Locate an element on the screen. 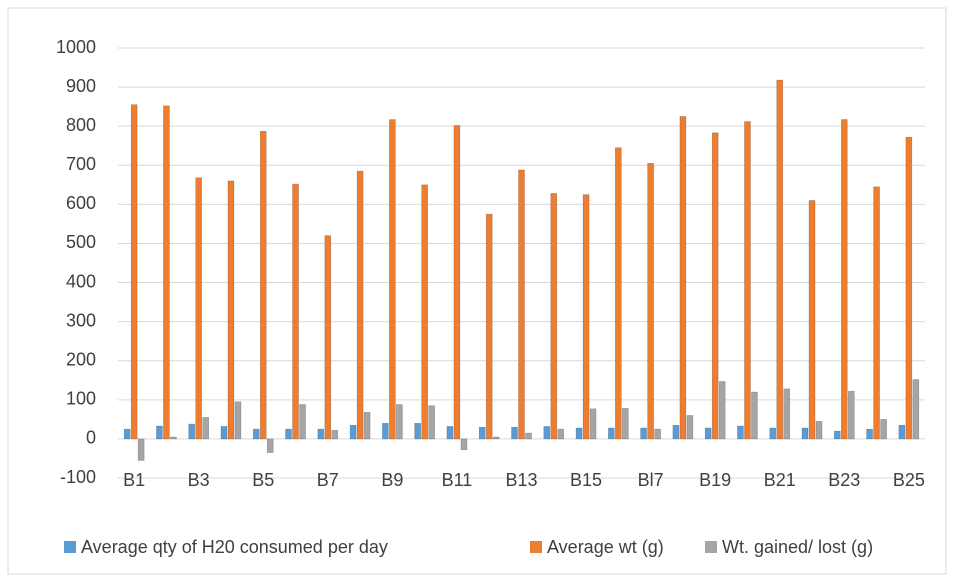 The width and height of the screenshot is (955, 588). x-tick-label: B1 is located at coordinates (134, 480).